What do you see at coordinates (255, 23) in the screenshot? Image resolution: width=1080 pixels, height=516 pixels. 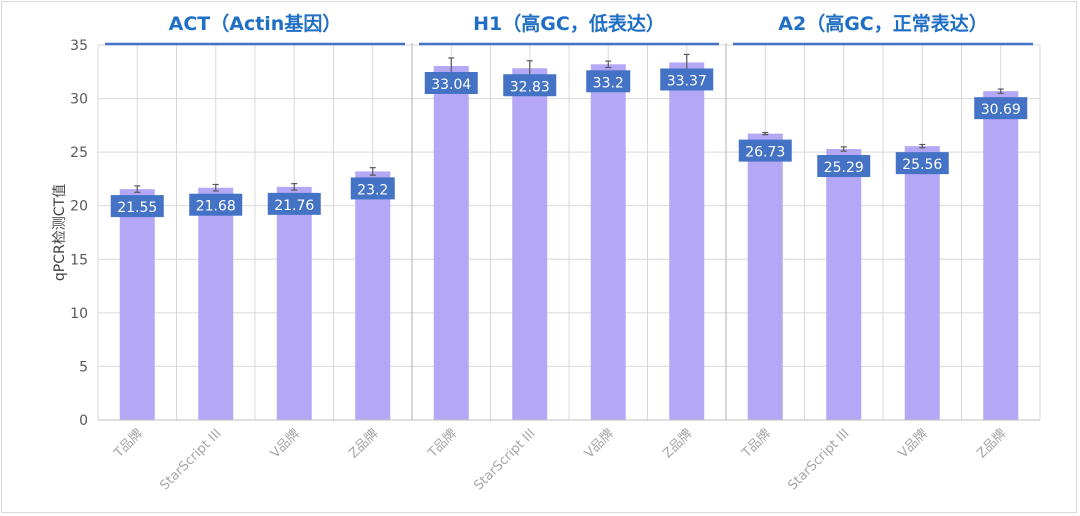 I see `group-title: ACT（Actin基因）` at bounding box center [255, 23].